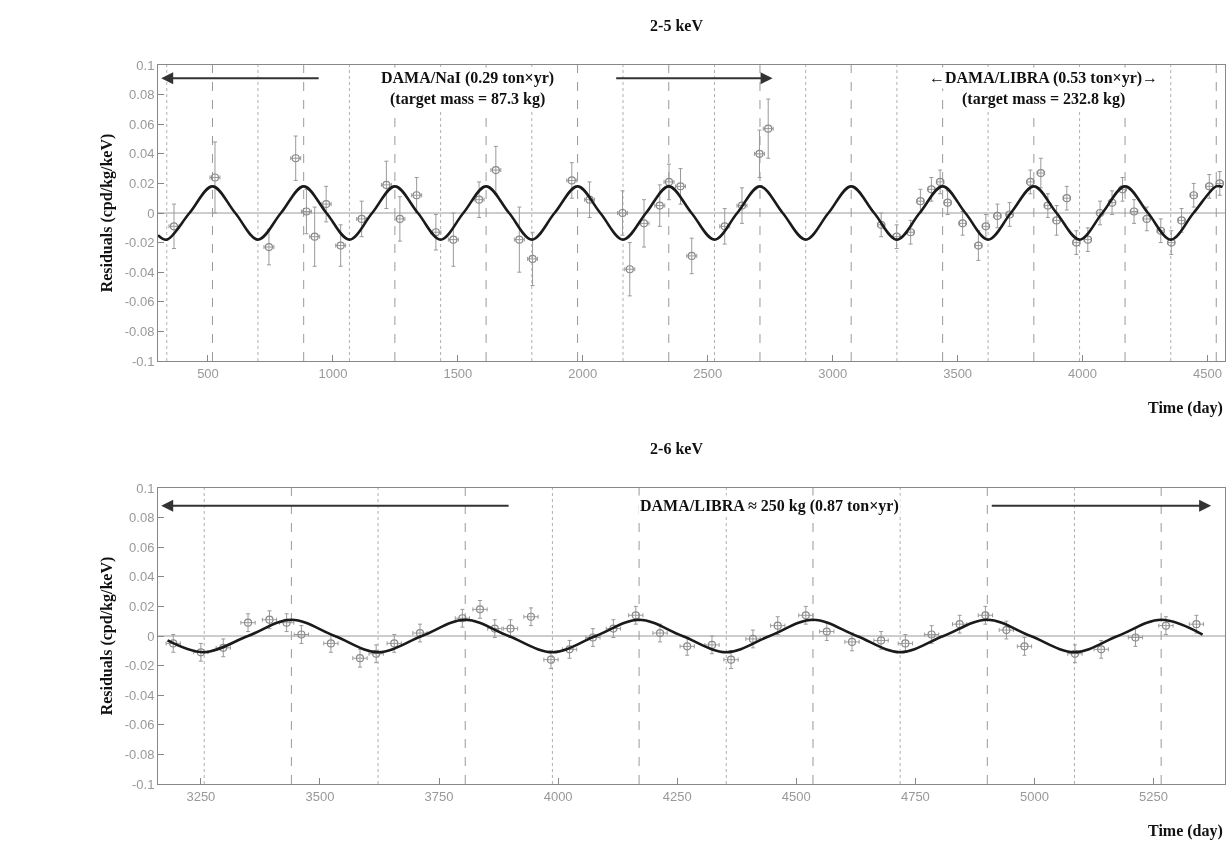 This screenshot has width=1230, height=846. I want to click on annotation: DAMA/NaI (0.29 ton×yr), so click(468, 78).